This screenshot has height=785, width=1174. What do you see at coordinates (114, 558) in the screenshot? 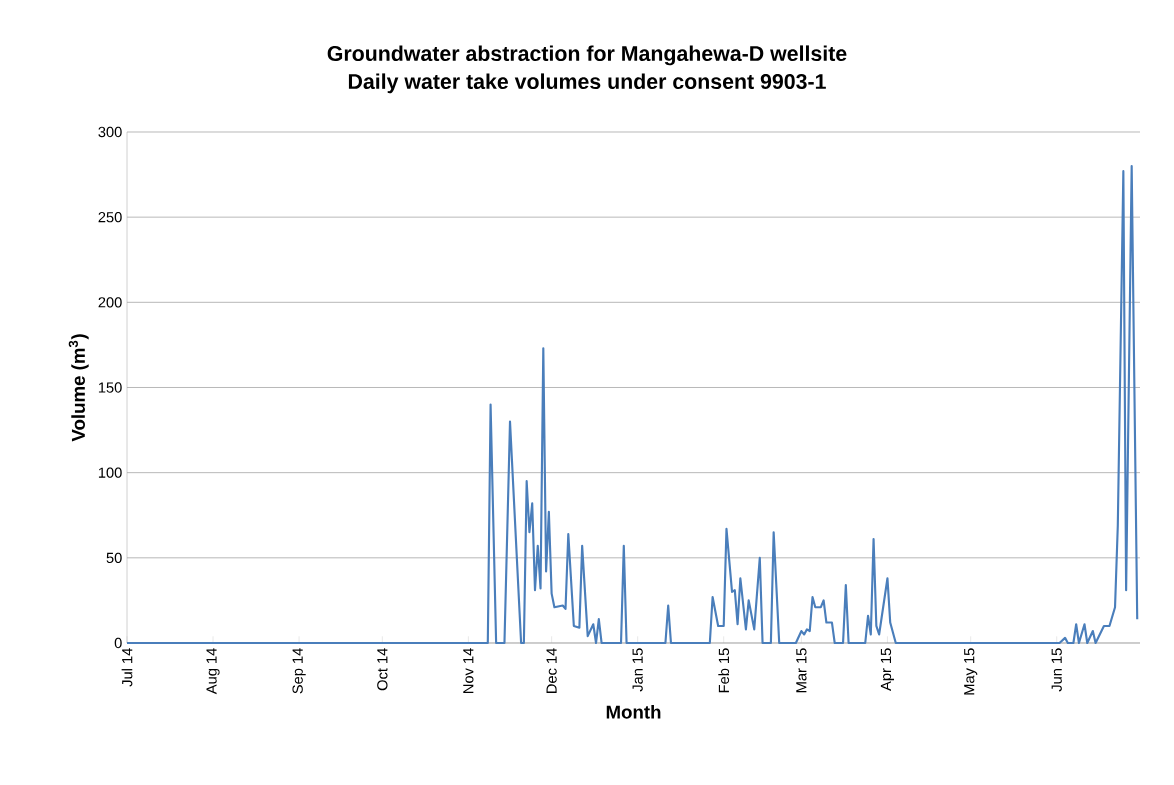
I see `y-tick-label: 50` at bounding box center [114, 558].